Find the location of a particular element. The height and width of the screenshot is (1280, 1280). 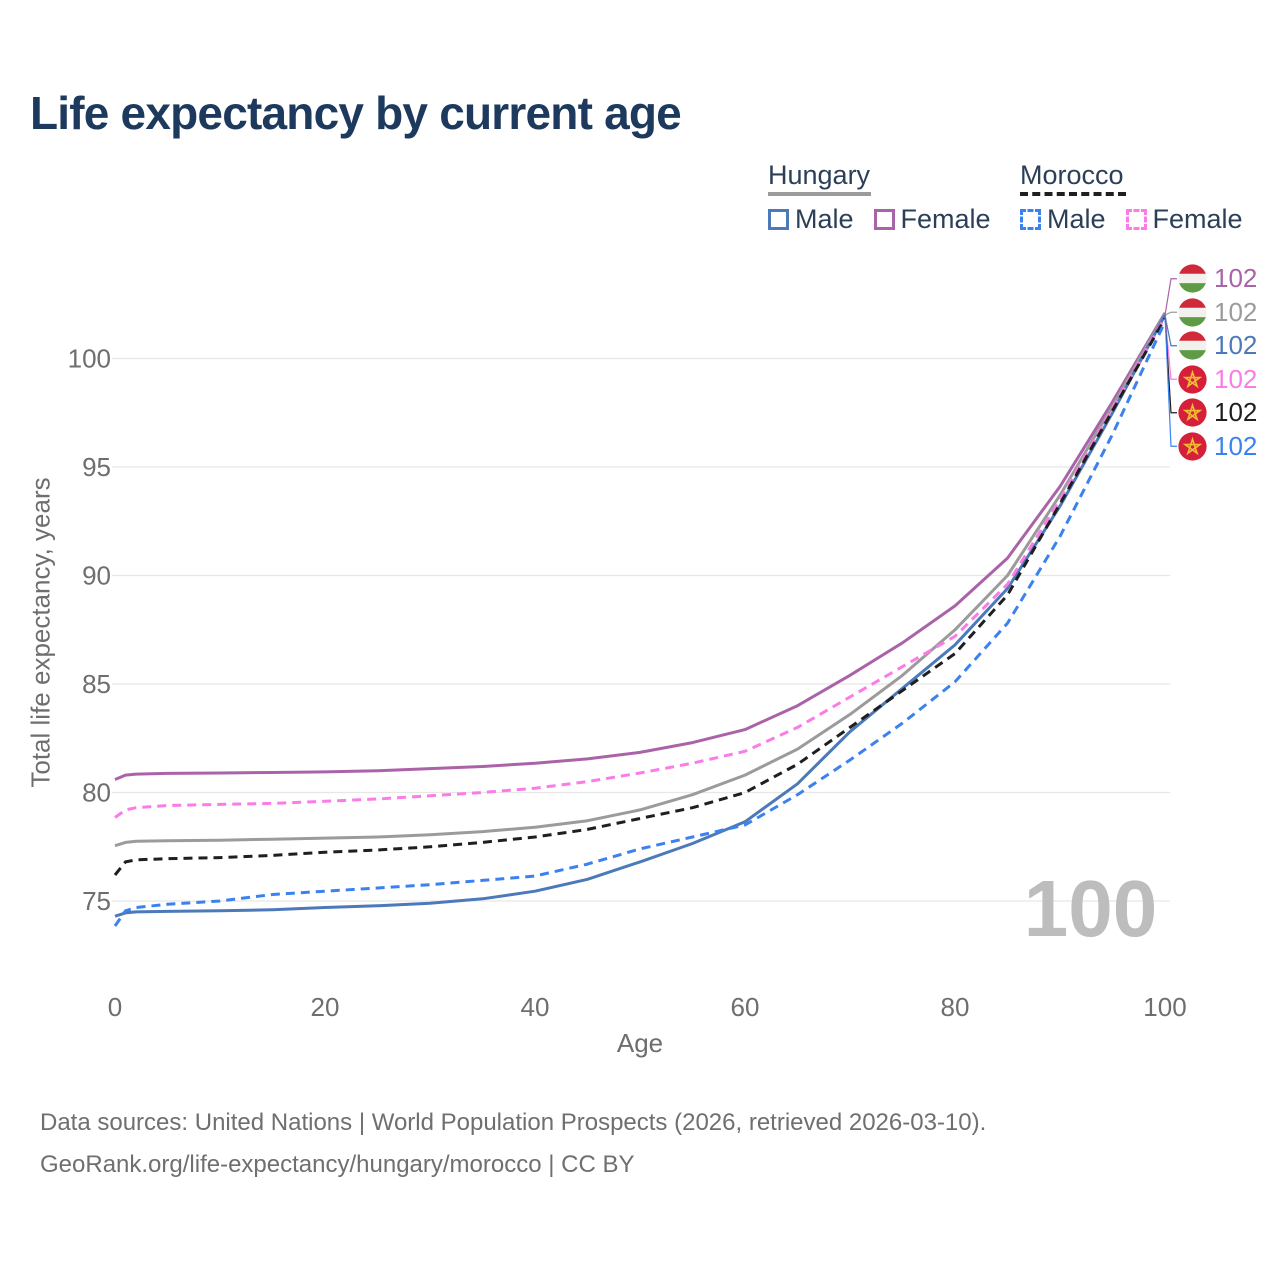

legend-label-hungary-male: Male is located at coordinates (824, 219).